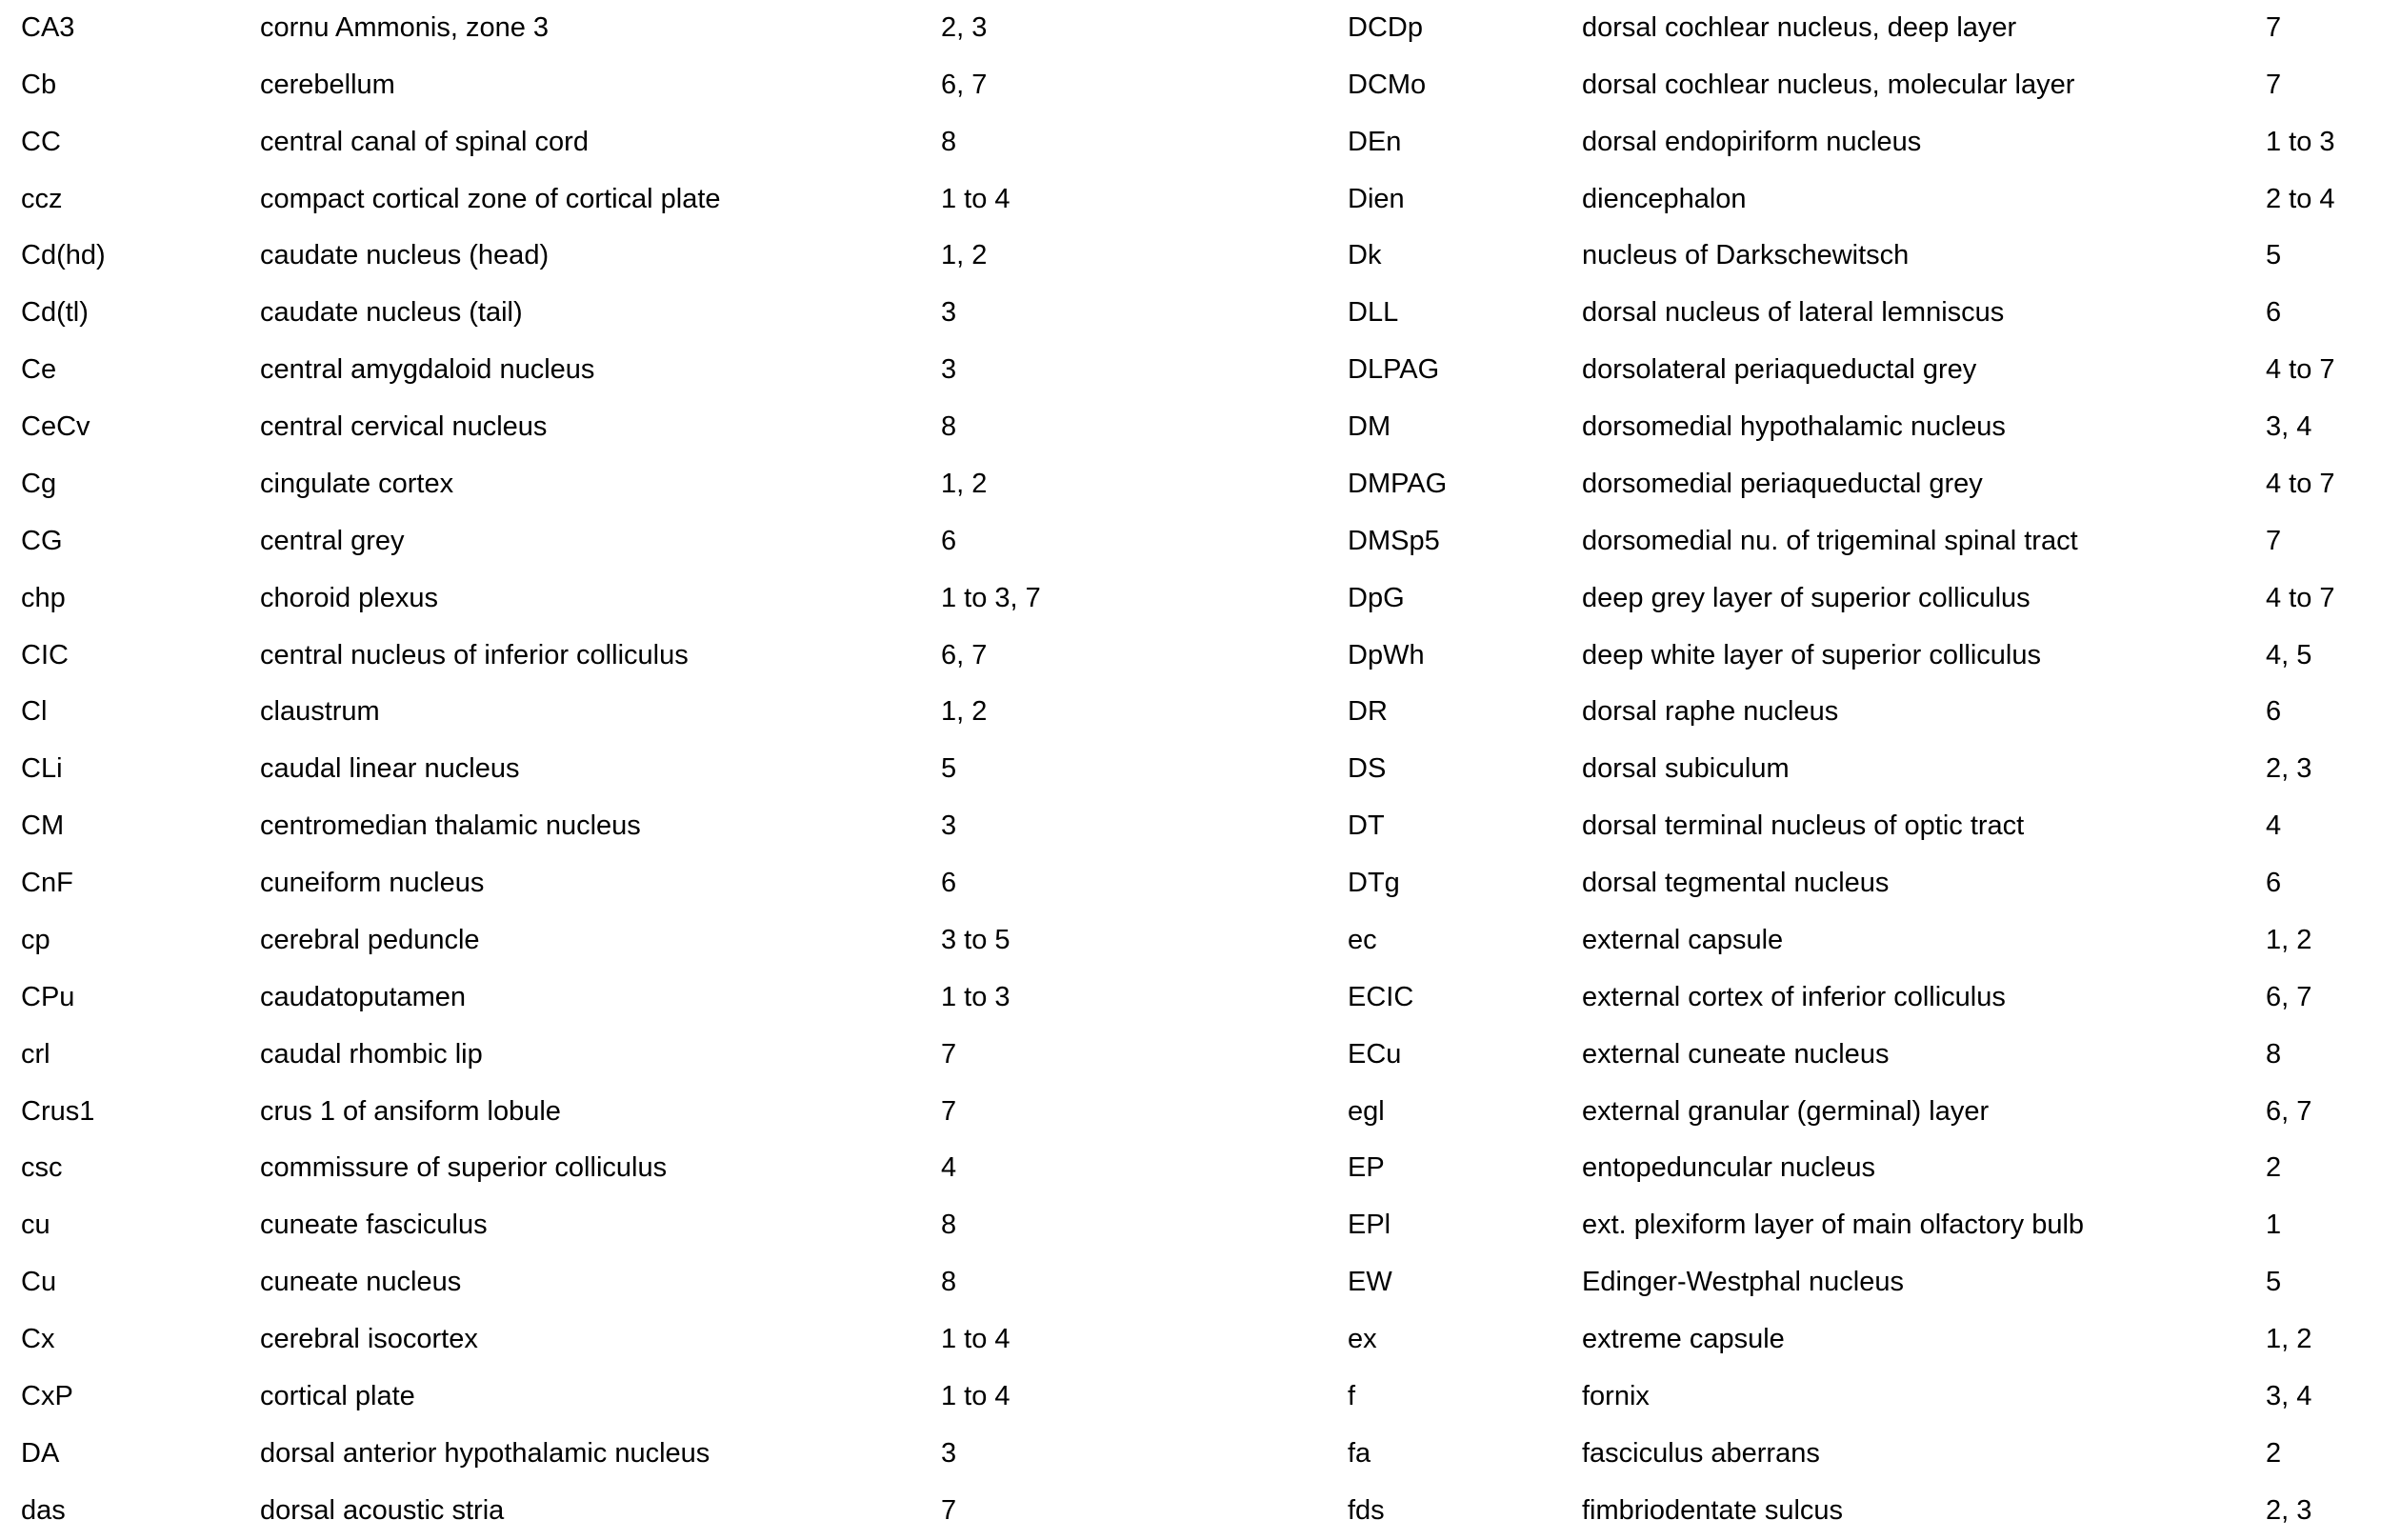 The width and height of the screenshot is (2381, 1540). I want to click on abbreviation-row: ex extreme capsule 1, 2, so click(1864, 1340).